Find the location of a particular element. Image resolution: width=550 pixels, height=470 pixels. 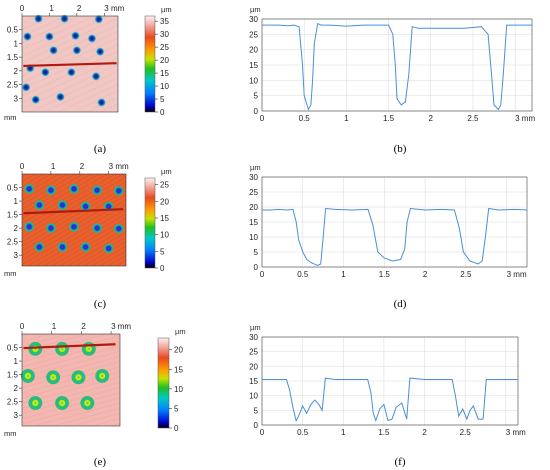

profile-f-xtick-label-1: 0.5 is located at coordinates (303, 432).